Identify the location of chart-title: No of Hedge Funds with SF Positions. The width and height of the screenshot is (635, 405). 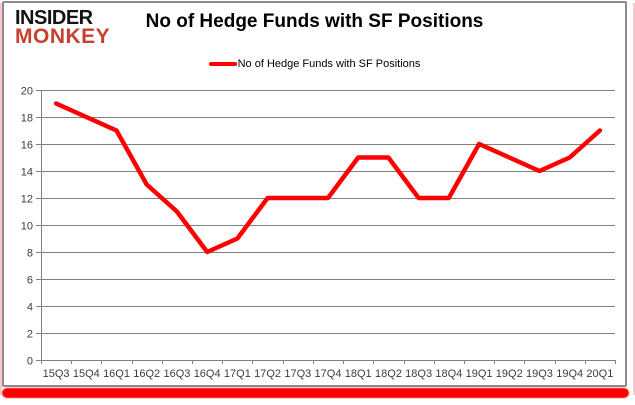
(314, 21).